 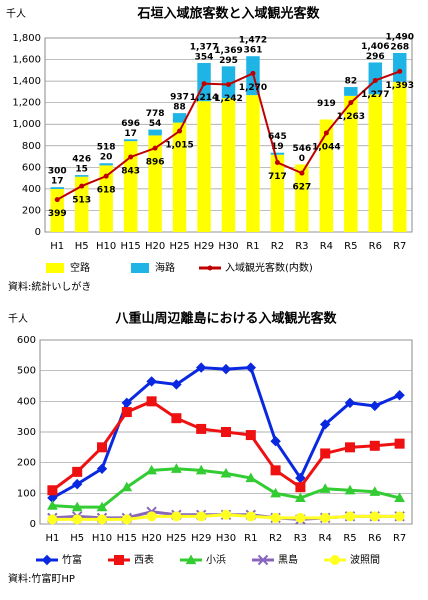 What do you see at coordinates (165, 267) in the screenshot?
I see `legend-label: 海路` at bounding box center [165, 267].